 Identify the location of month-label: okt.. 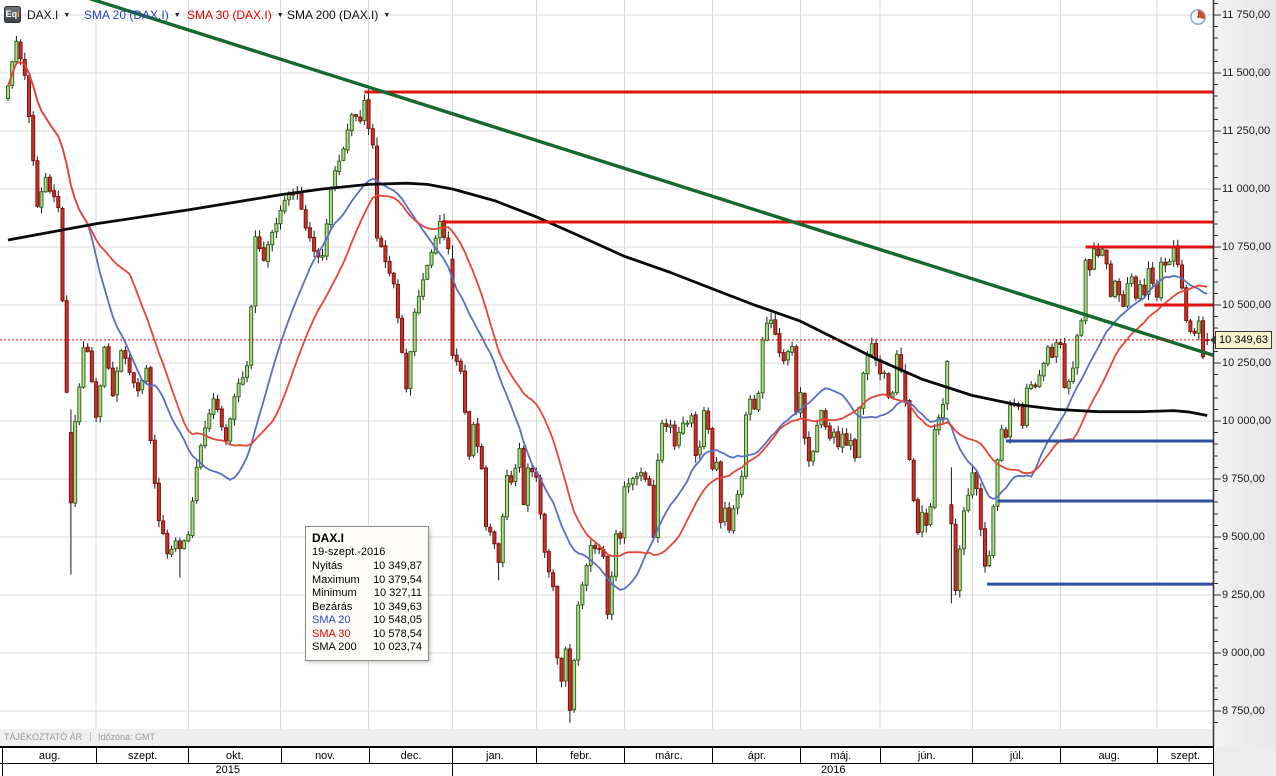
(234, 755).